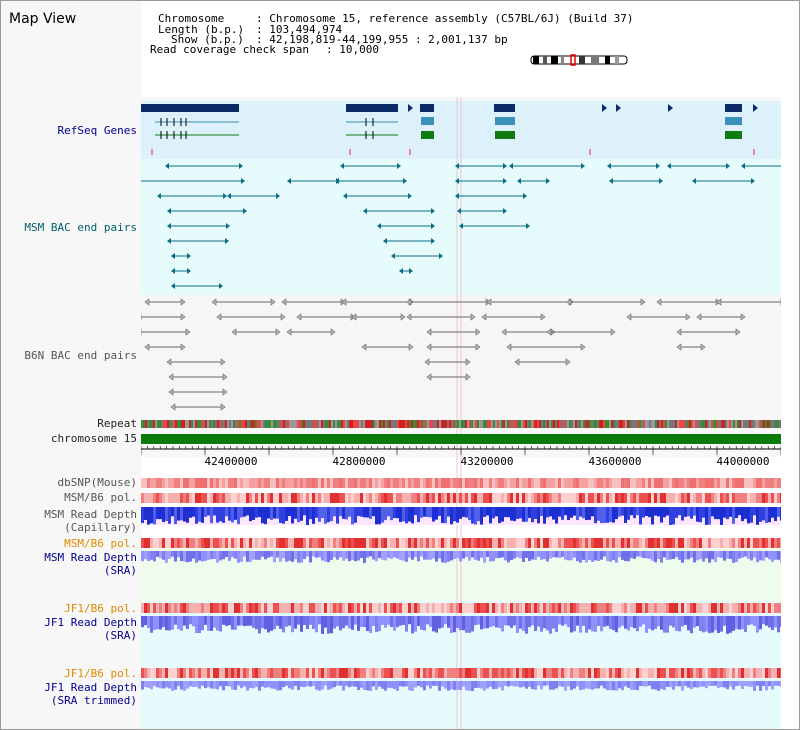 The width and height of the screenshot is (800, 730). I want to click on track-label-msm-depth-capillary: MSM Read Depth, so click(90, 514).